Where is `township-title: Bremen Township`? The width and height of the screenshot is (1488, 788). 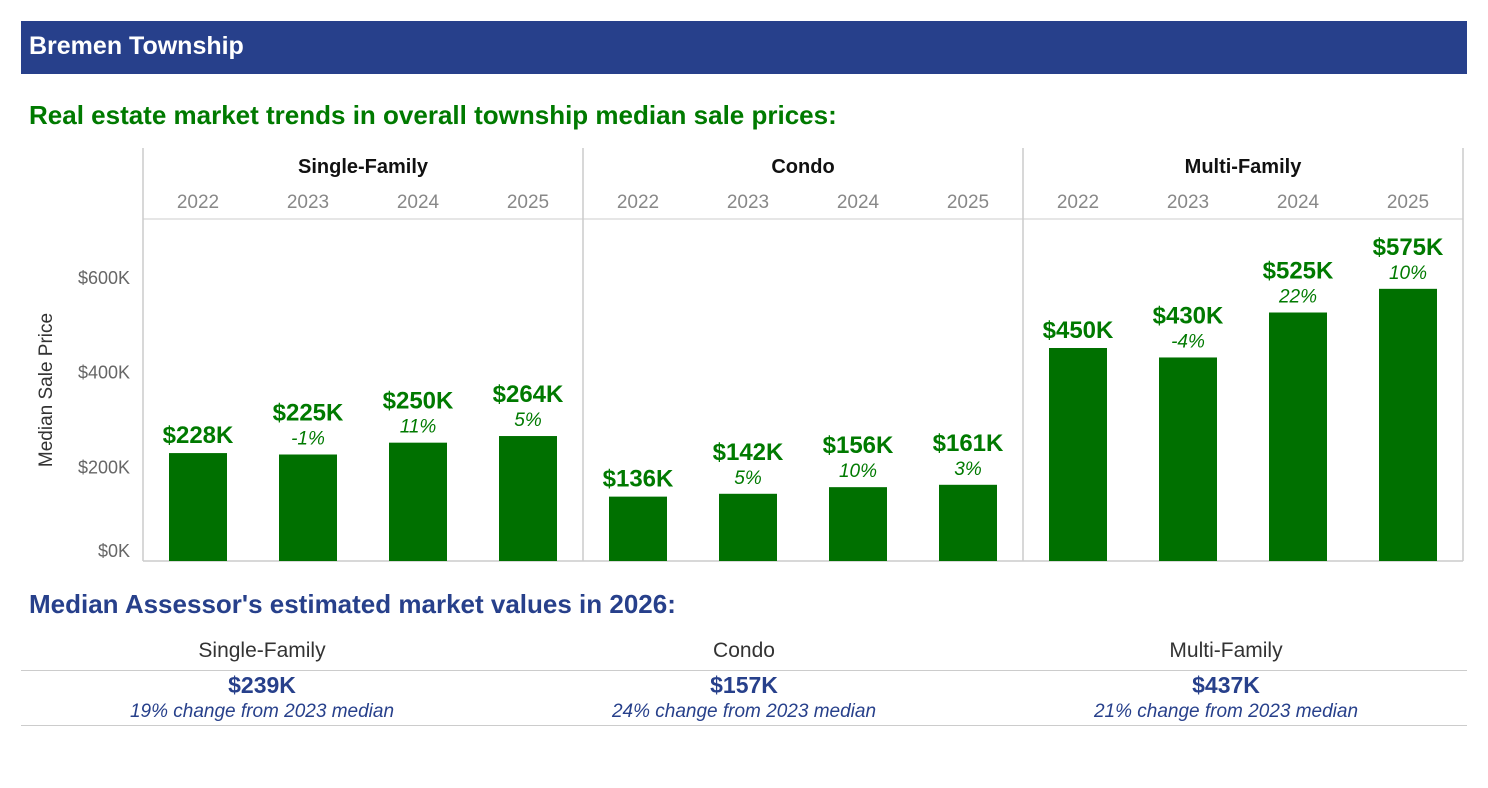 township-title: Bremen Township is located at coordinates (136, 46).